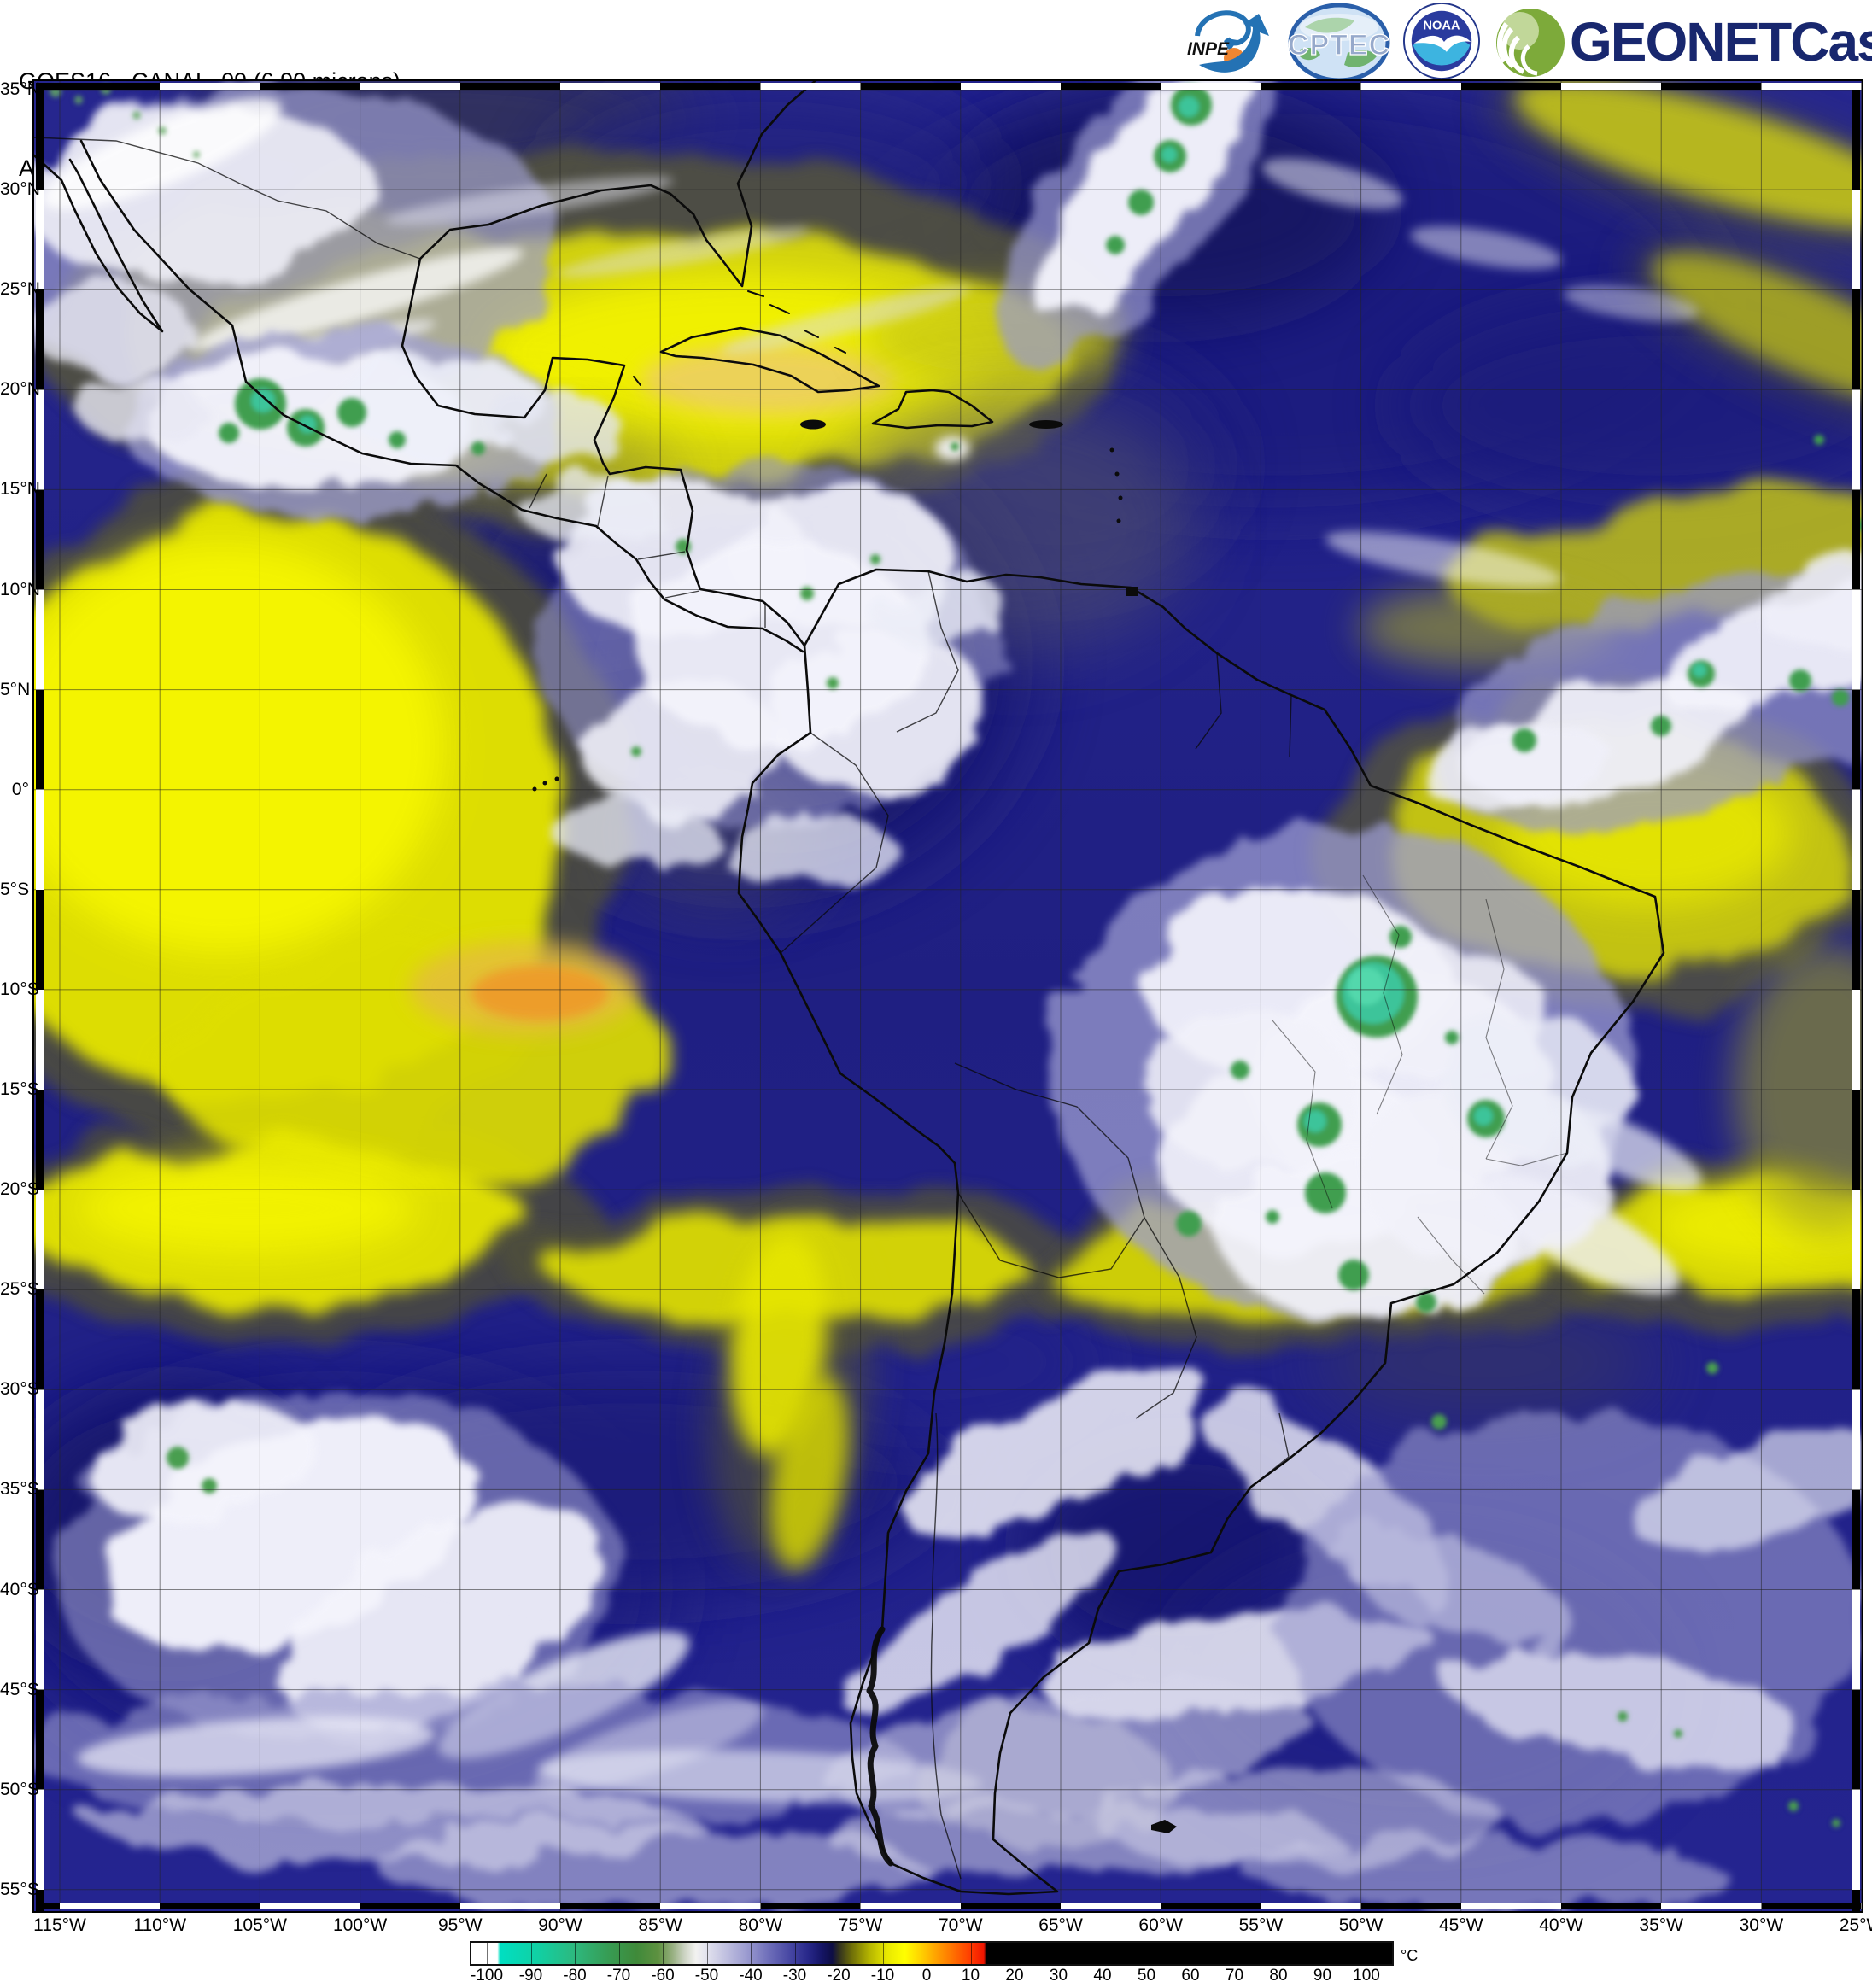 This screenshot has width=1872, height=1988. I want to click on lon-label: 40°W, so click(1561, 1925).